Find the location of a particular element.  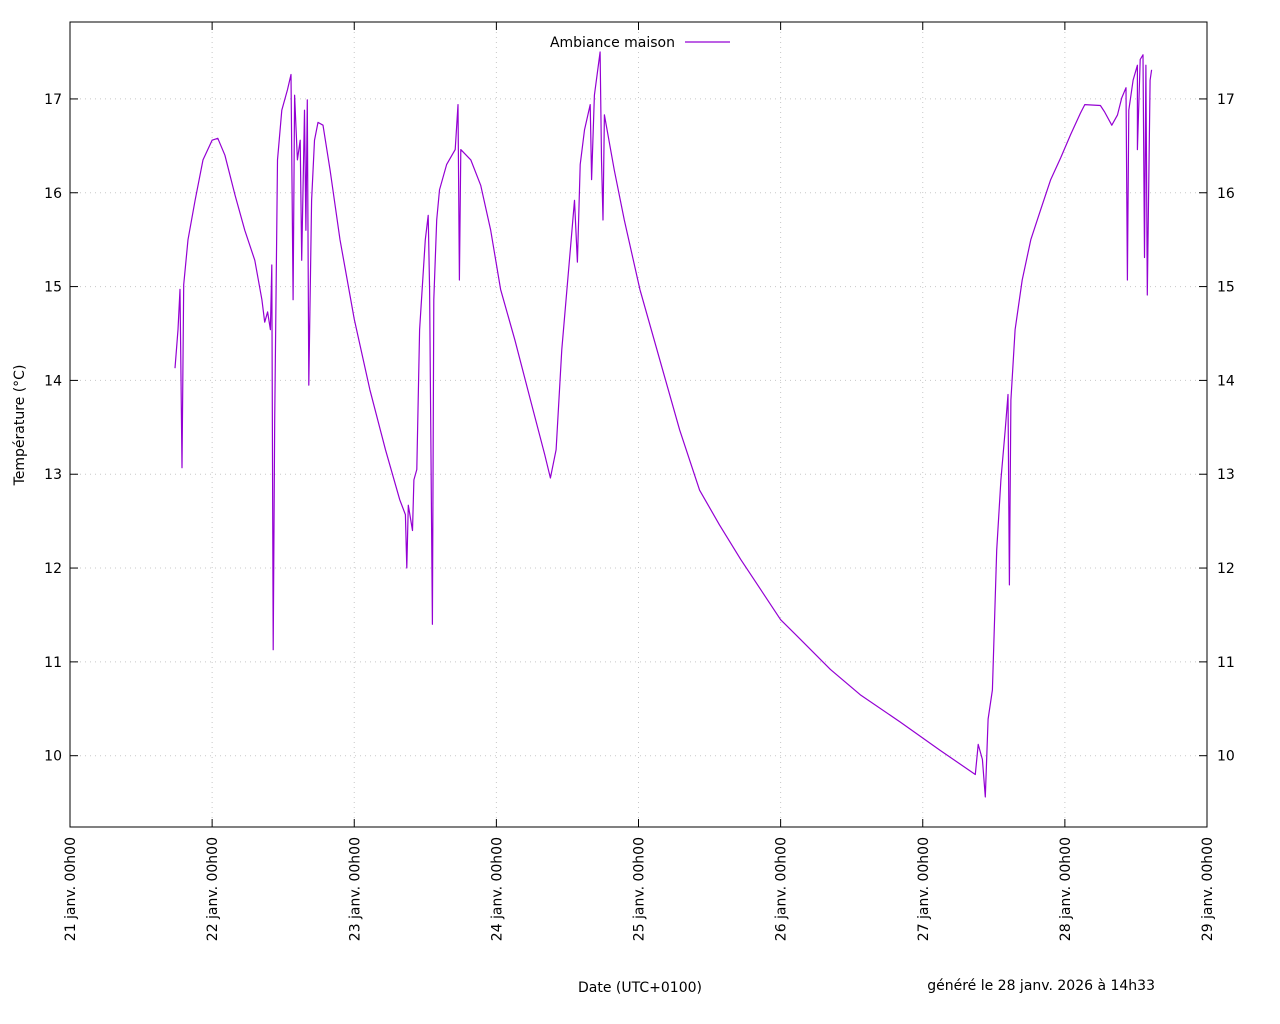

x-tick-label: 27 janv. 00h00 is located at coordinates (924, 889).